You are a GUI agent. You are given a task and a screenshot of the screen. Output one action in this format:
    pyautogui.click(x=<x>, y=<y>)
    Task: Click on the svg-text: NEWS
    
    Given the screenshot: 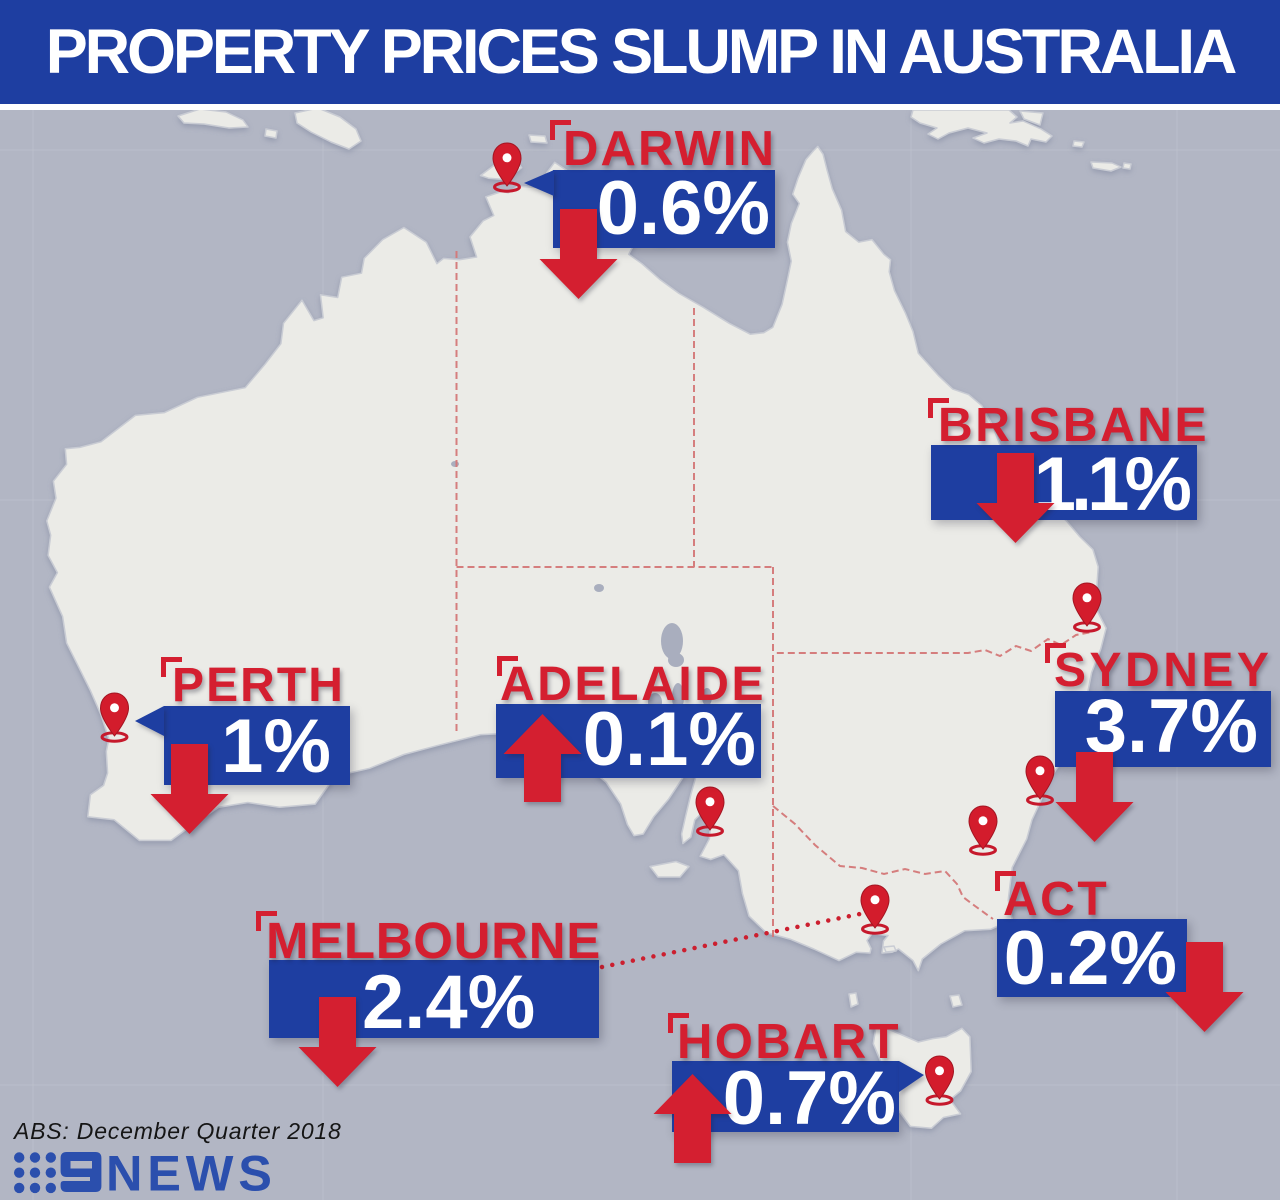 What is the action you would take?
    pyautogui.click(x=191, y=1172)
    